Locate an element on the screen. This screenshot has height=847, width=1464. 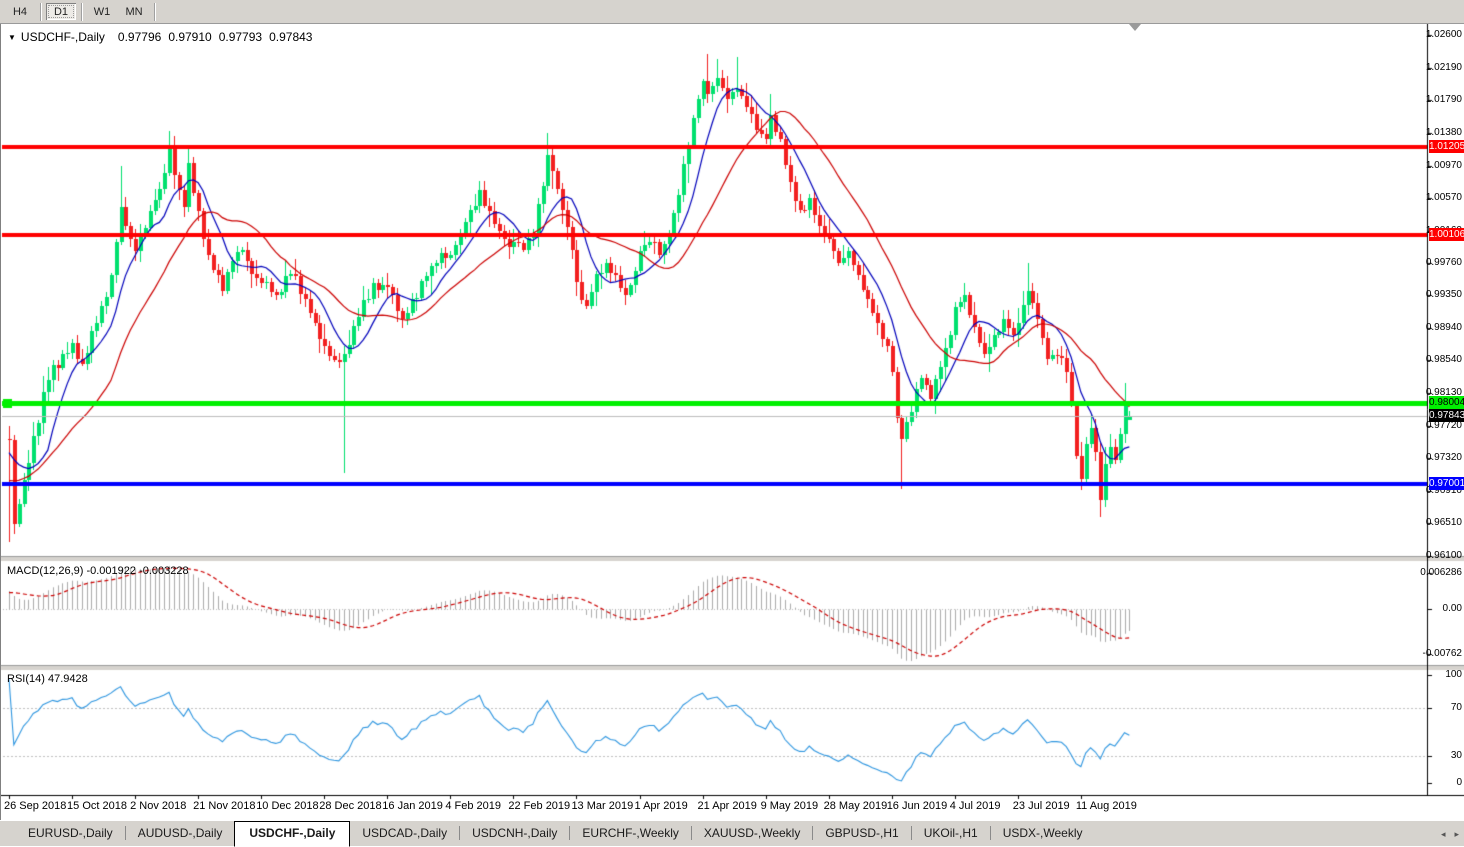
date-tick-label: 21 Nov 2018 is located at coordinates (224, 806).